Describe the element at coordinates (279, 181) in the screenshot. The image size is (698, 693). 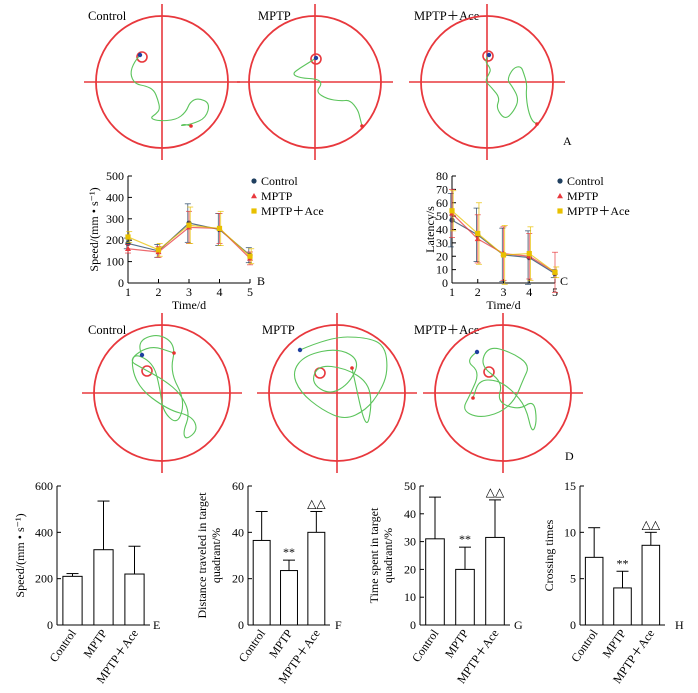
I see `legend-entry: Control` at that location.